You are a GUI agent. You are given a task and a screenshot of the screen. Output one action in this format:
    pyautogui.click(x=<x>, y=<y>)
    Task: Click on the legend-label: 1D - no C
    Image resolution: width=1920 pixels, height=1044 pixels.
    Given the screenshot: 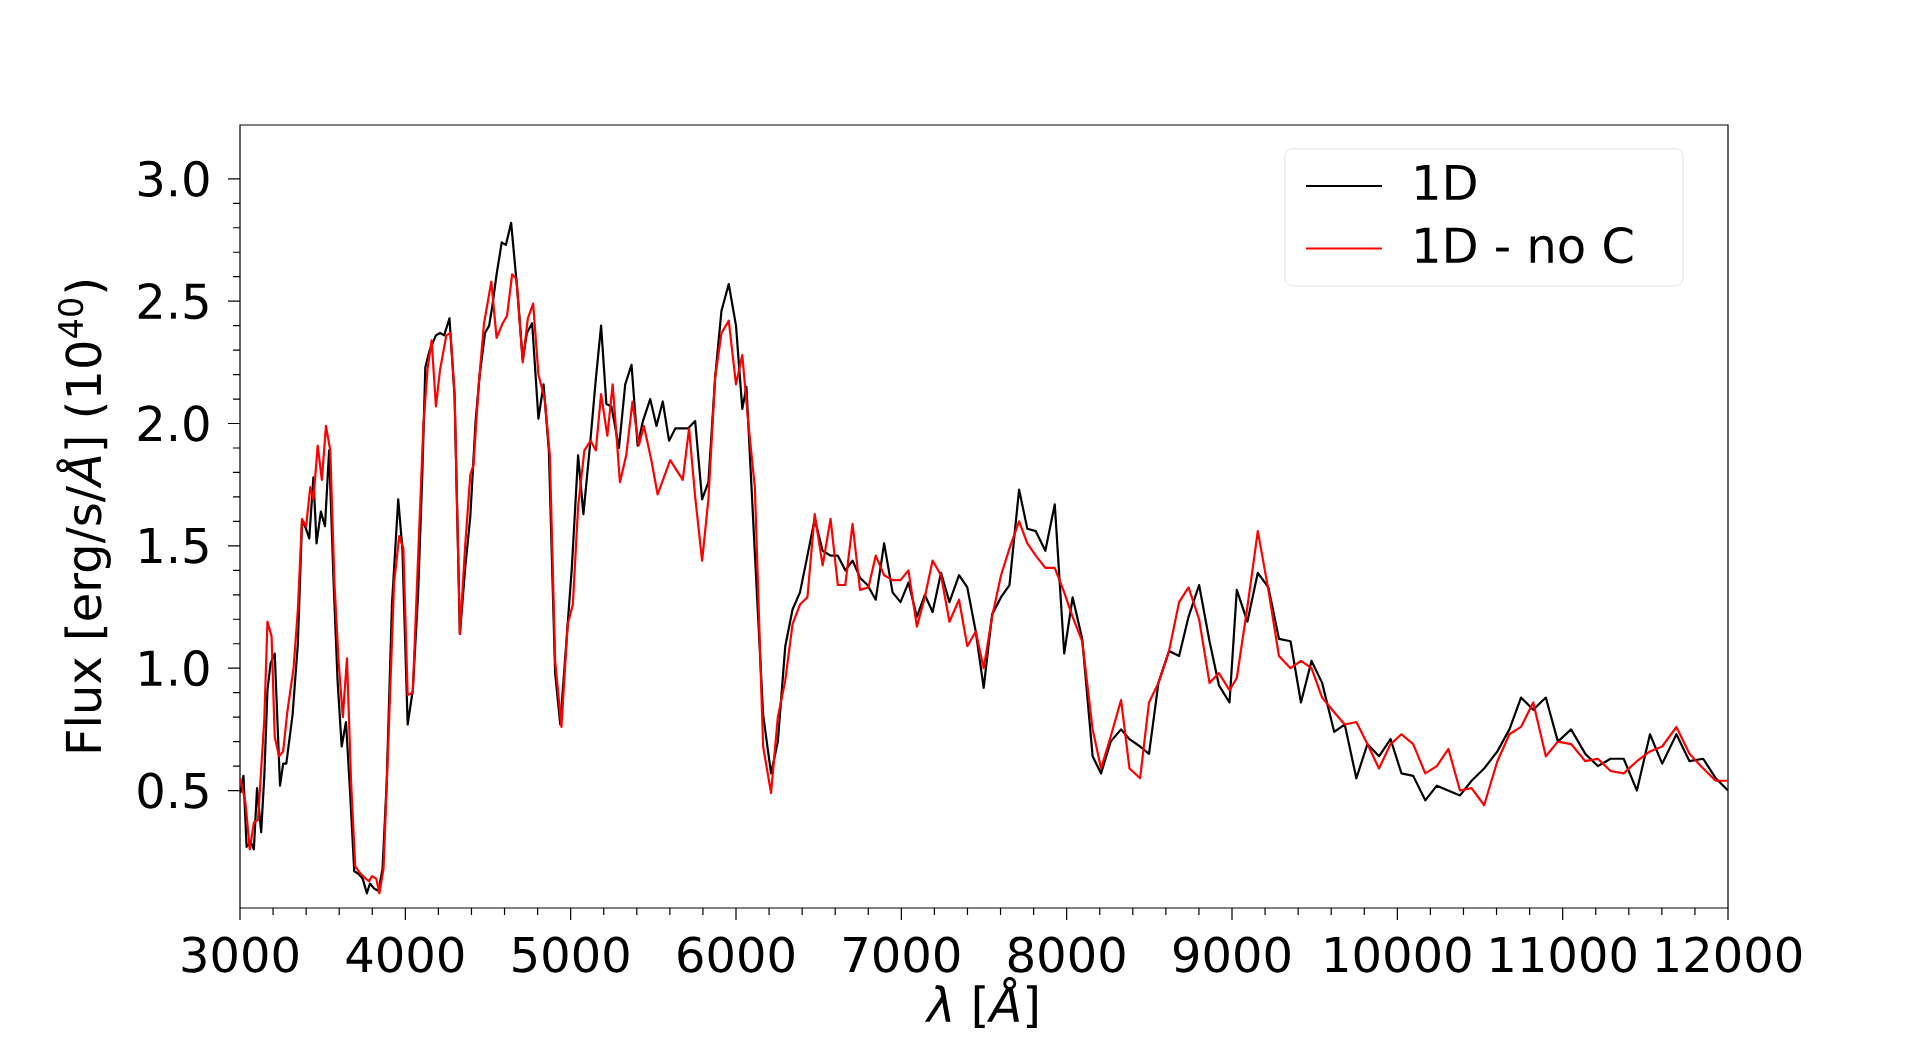 What is the action you would take?
    pyautogui.click(x=1524, y=245)
    